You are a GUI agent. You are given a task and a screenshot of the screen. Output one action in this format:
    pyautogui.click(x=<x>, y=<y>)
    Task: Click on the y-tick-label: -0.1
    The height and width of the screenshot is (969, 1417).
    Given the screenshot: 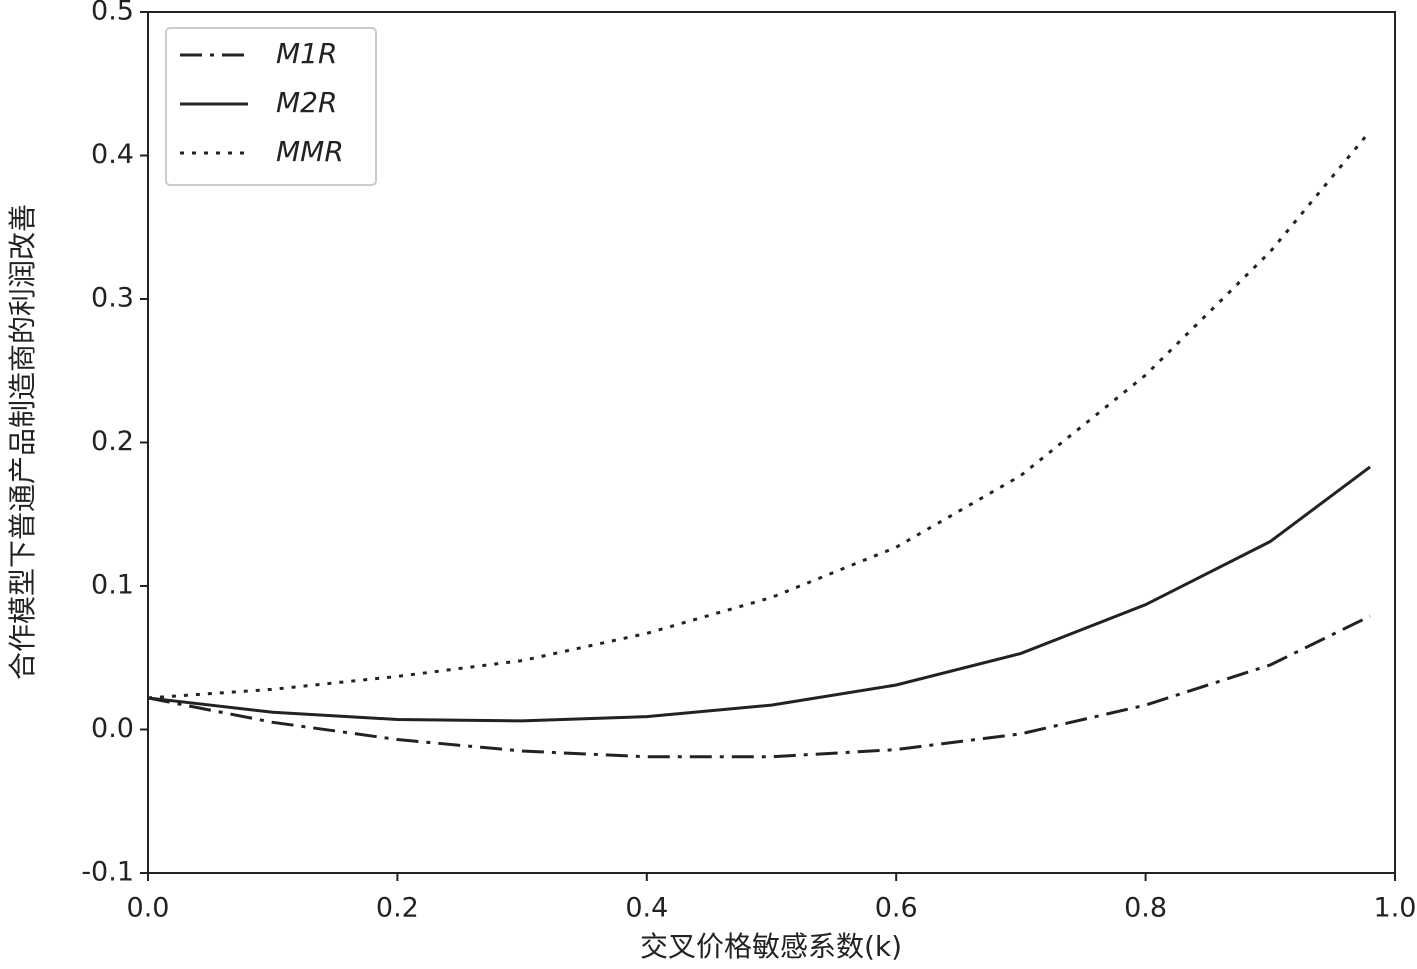 What is the action you would take?
    pyautogui.click(x=107, y=872)
    